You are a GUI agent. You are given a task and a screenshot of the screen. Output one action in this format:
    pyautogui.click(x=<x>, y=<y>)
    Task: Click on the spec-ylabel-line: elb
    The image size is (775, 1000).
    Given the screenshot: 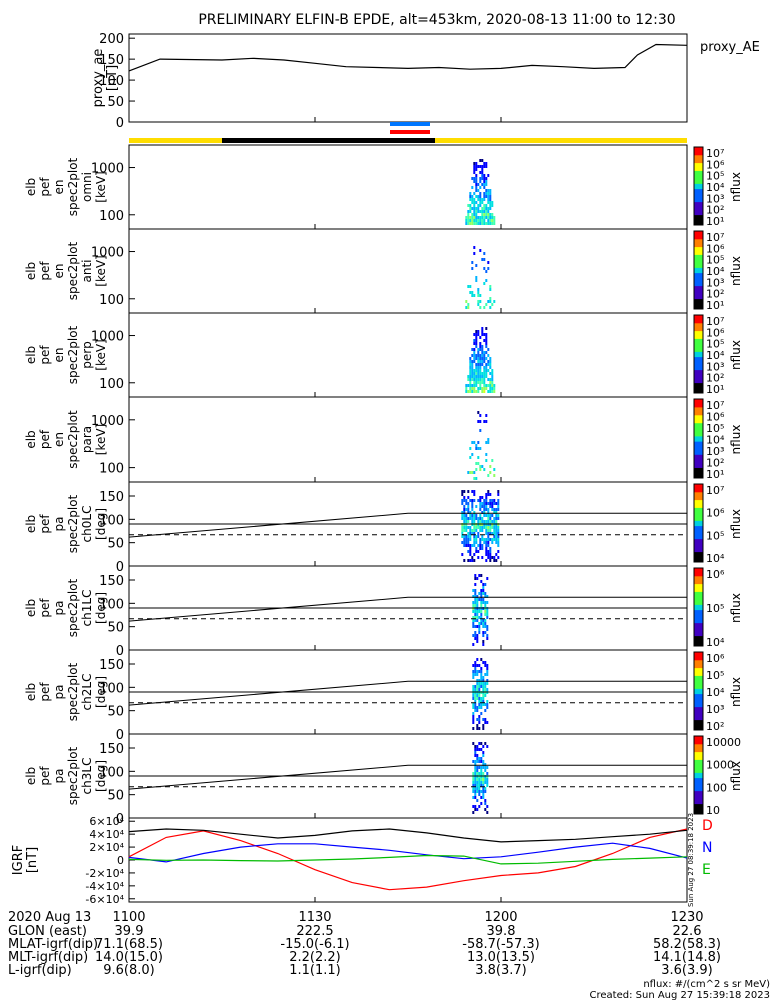 What is the action you would take?
    pyautogui.click(x=31, y=271)
    